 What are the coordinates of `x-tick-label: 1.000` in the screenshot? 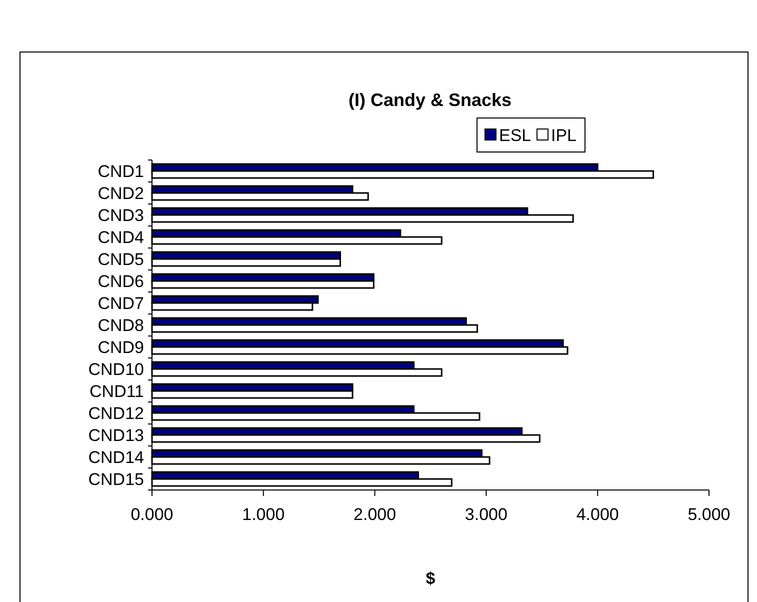 It's located at (263, 514).